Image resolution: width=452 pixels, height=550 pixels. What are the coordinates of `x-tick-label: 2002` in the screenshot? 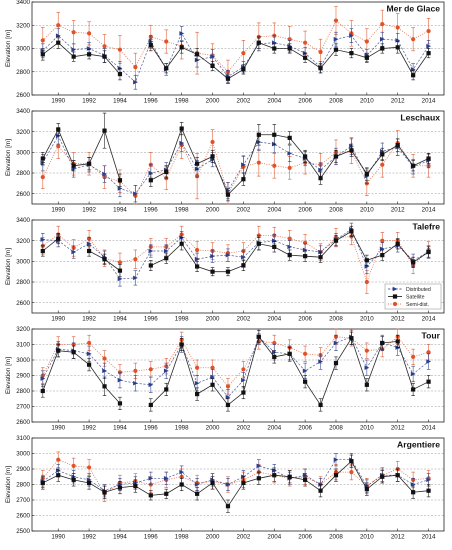 It's located at (244, 319).